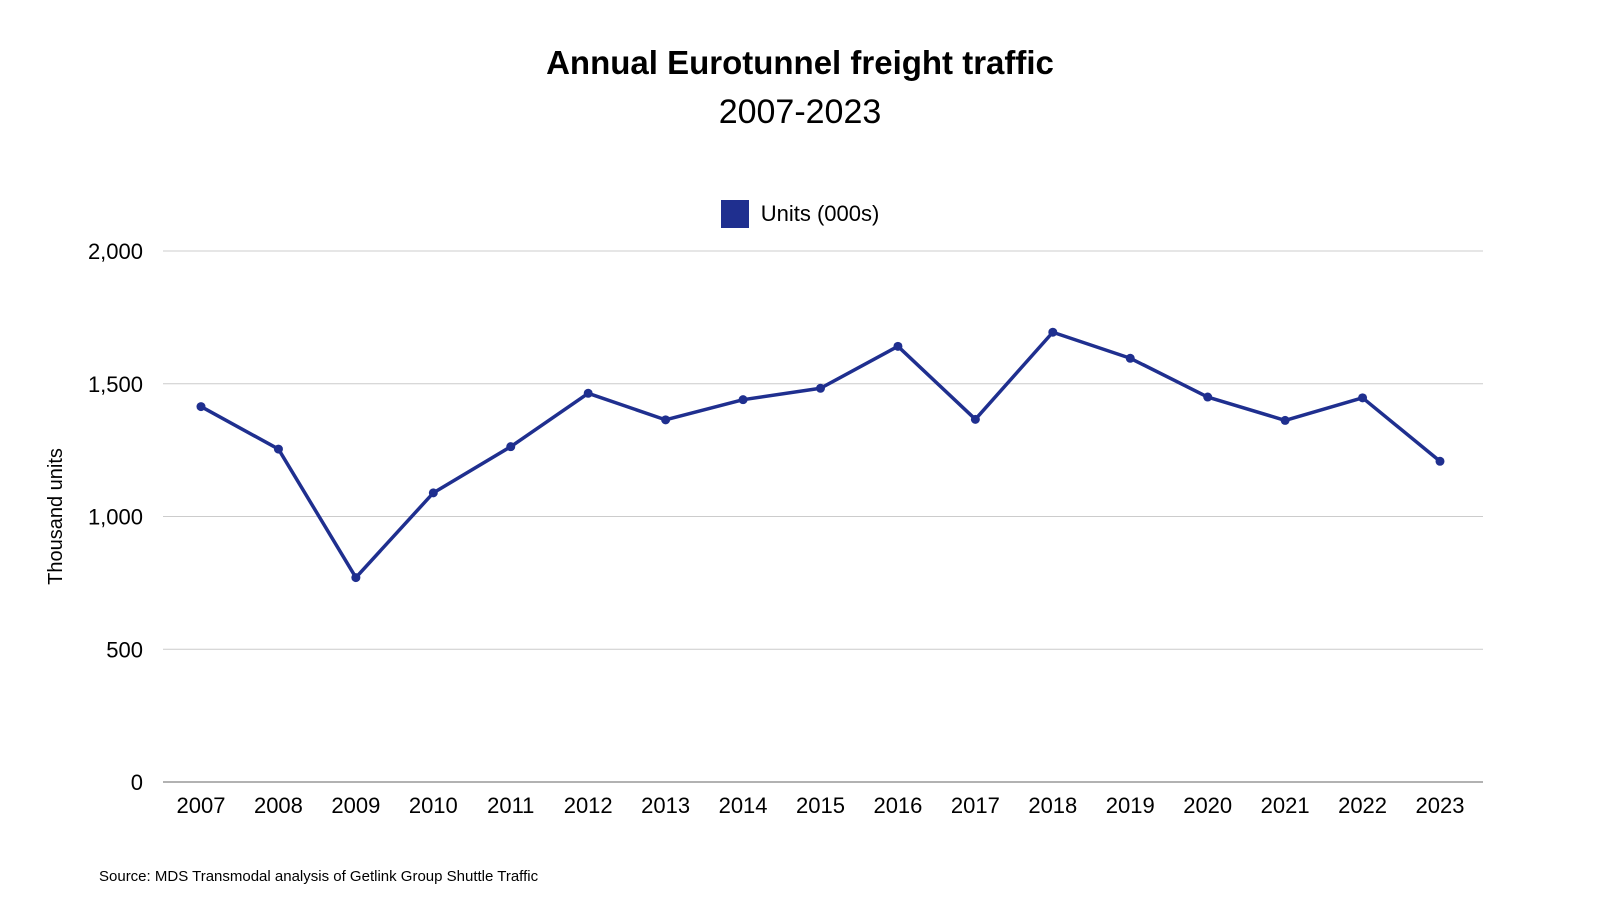 The width and height of the screenshot is (1600, 900). Describe the element at coordinates (1285, 805) in the screenshot. I see `x-tick-label: 2021` at that location.